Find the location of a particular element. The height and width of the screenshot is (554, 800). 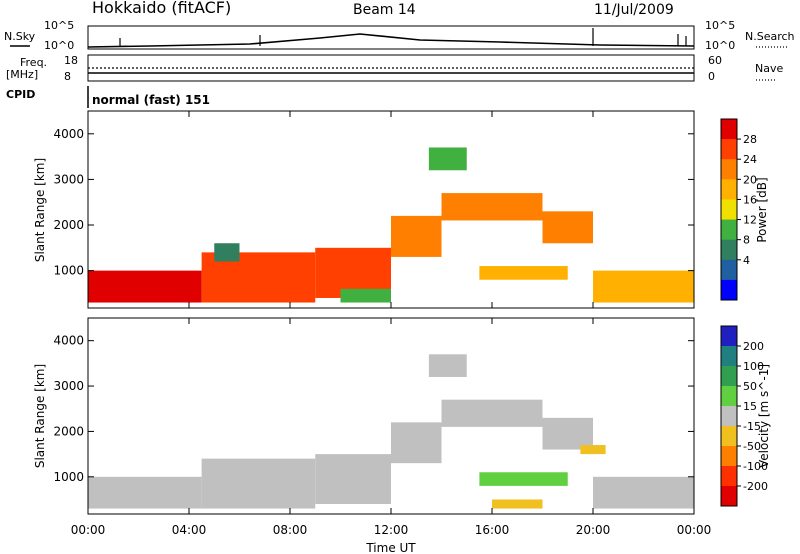

date-title: 11/Jul/2009 is located at coordinates (634, 10).